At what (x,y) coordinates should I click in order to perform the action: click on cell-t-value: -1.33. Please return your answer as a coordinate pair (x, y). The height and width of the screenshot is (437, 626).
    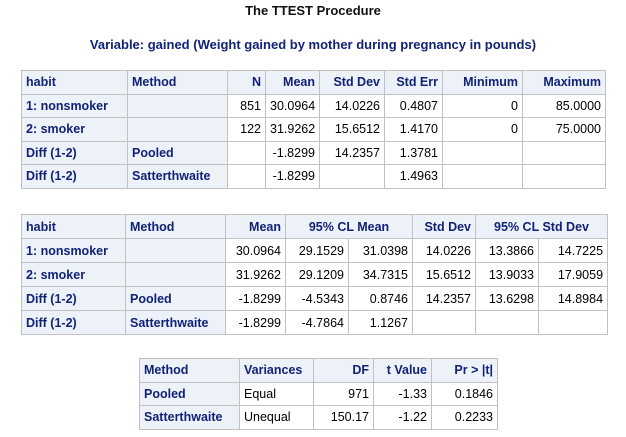
    Looking at the image, I should click on (402, 393).